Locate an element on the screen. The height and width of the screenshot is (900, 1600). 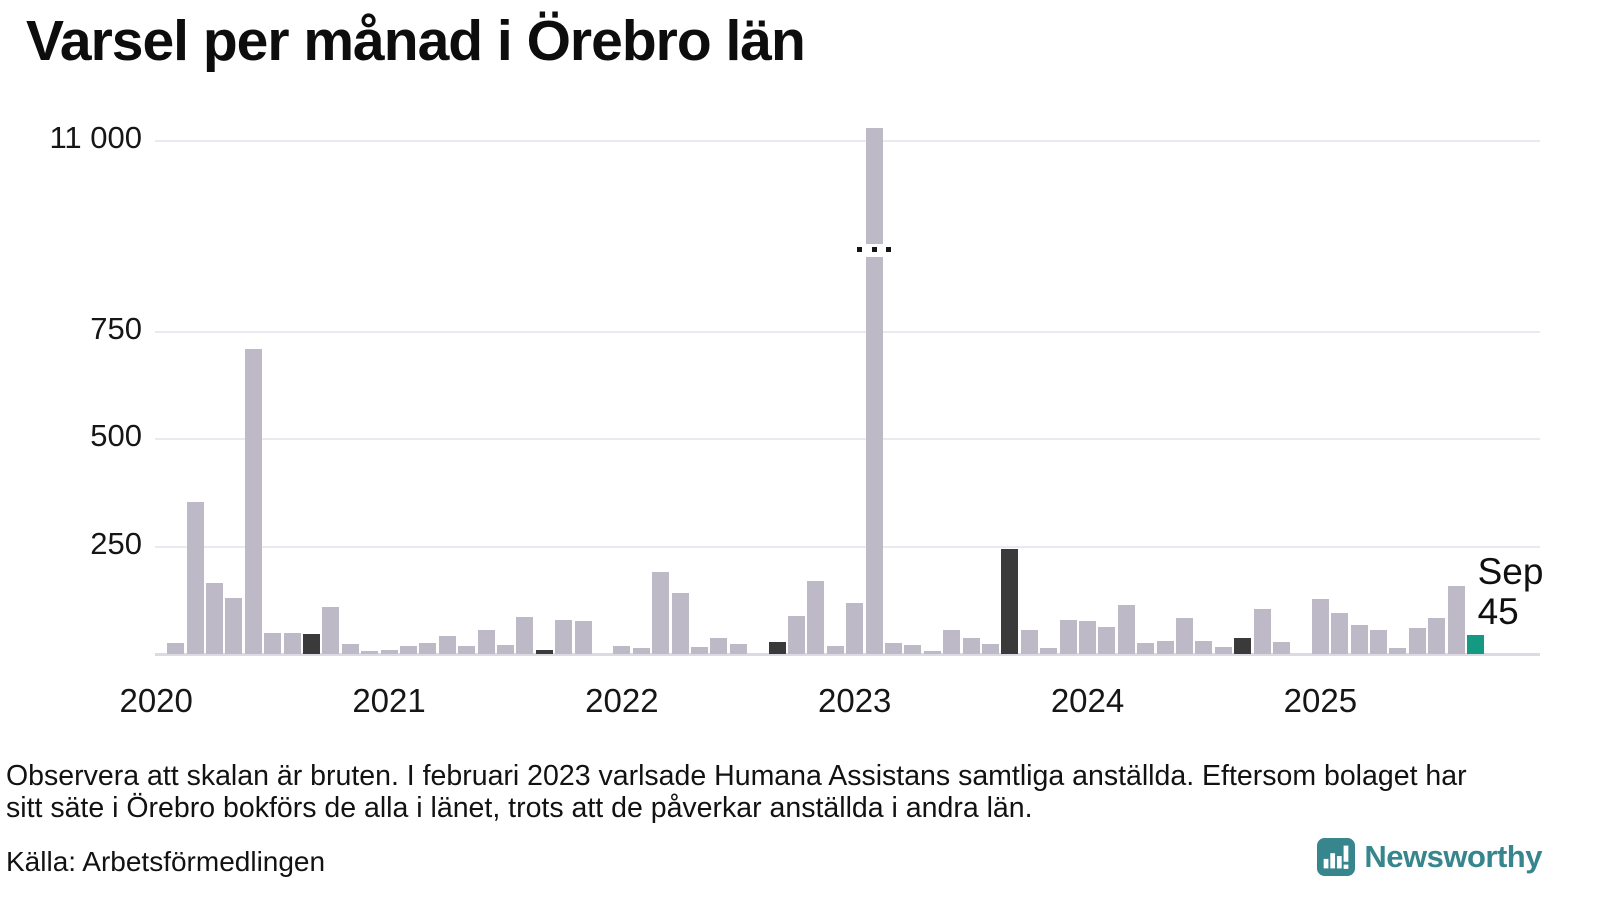
x-axis-tick-label: 2022 is located at coordinates (622, 700).